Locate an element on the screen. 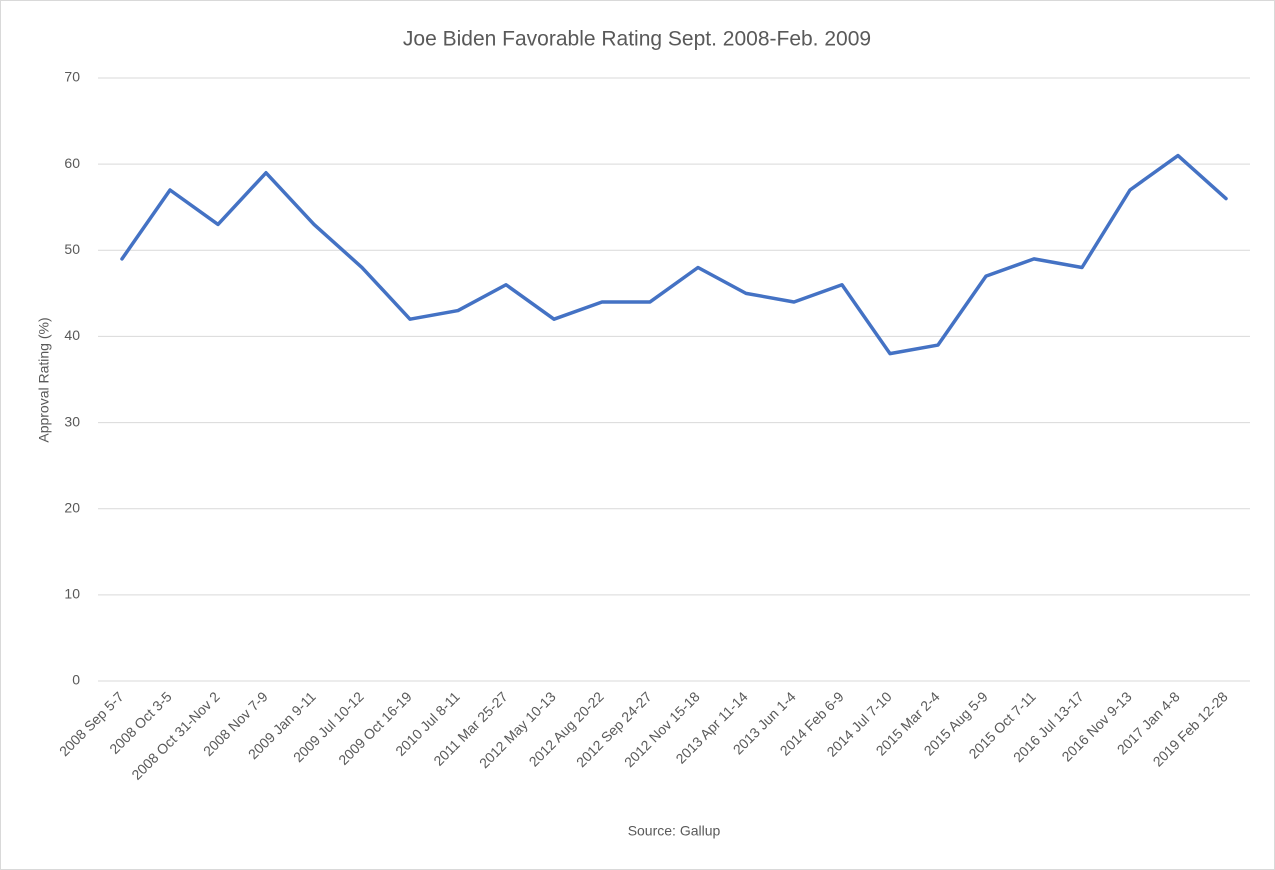  y-tick-label: 40 is located at coordinates (72, 335).